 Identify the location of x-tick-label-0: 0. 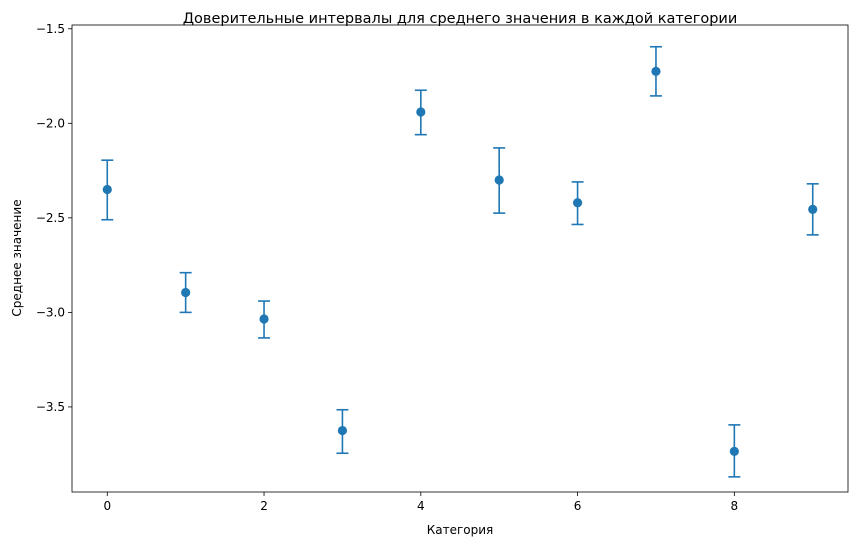
(107, 506).